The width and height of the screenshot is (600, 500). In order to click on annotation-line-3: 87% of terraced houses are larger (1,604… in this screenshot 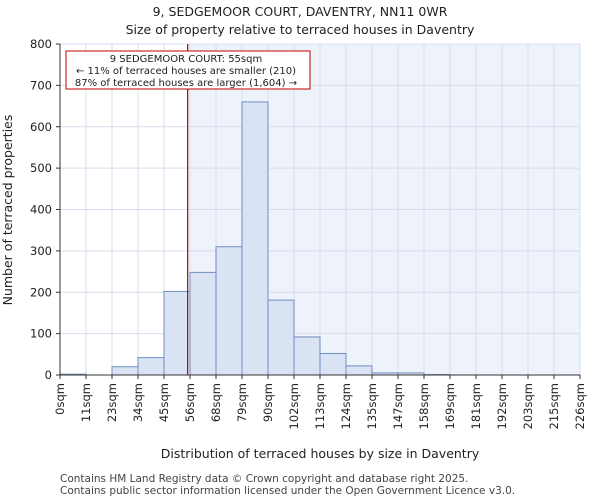, I will do `click(186, 83)`.